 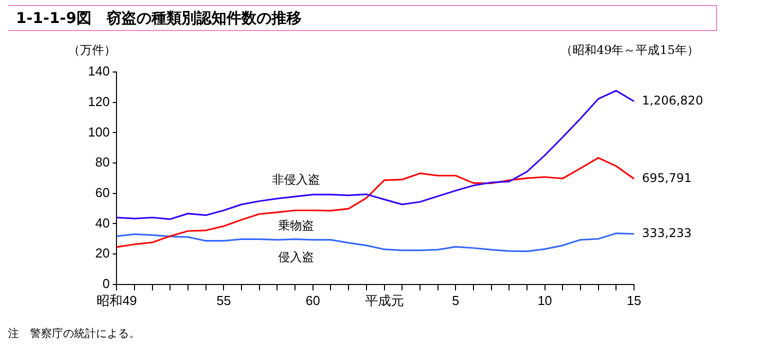 What do you see at coordinates (673, 100) in the screenshot?
I see `annotation: 1,206,820` at bounding box center [673, 100].